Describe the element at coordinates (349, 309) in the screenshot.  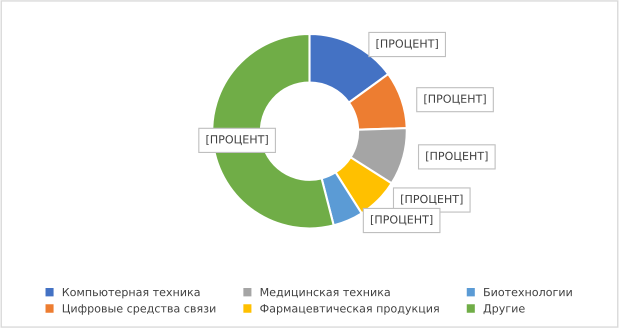
I see `legend-label: Фармацевтическая продукция` at that location.